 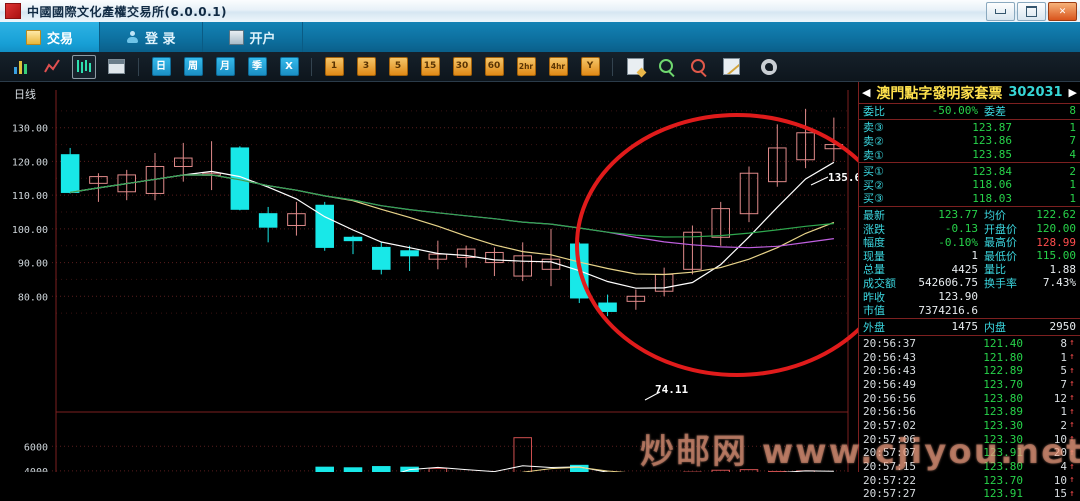 I want to click on tab-login: 登 录, so click(x=151, y=37).